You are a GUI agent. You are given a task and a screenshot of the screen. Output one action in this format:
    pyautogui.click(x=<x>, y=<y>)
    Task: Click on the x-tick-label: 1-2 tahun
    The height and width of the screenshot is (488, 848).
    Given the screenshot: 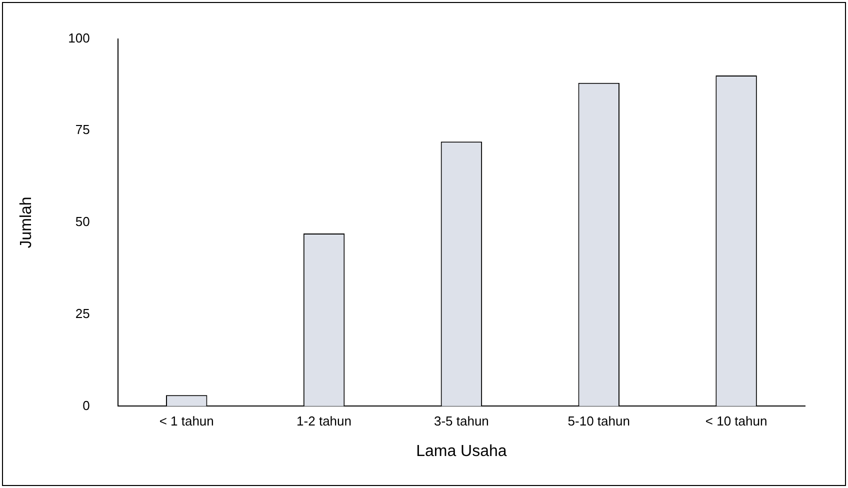 What is the action you would take?
    pyautogui.click(x=324, y=421)
    